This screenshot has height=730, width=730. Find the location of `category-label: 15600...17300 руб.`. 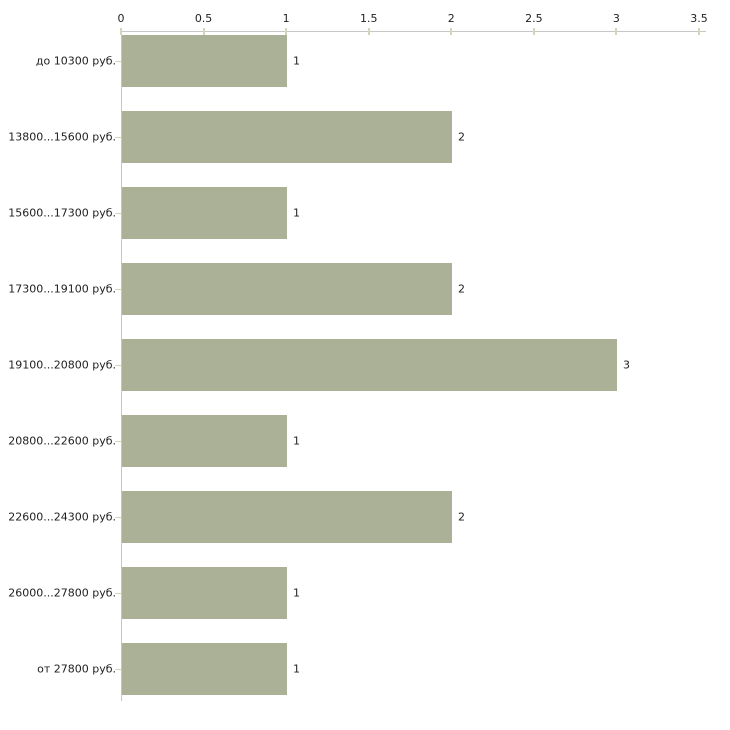

category-label: 15600...17300 руб. is located at coordinates (62, 213).